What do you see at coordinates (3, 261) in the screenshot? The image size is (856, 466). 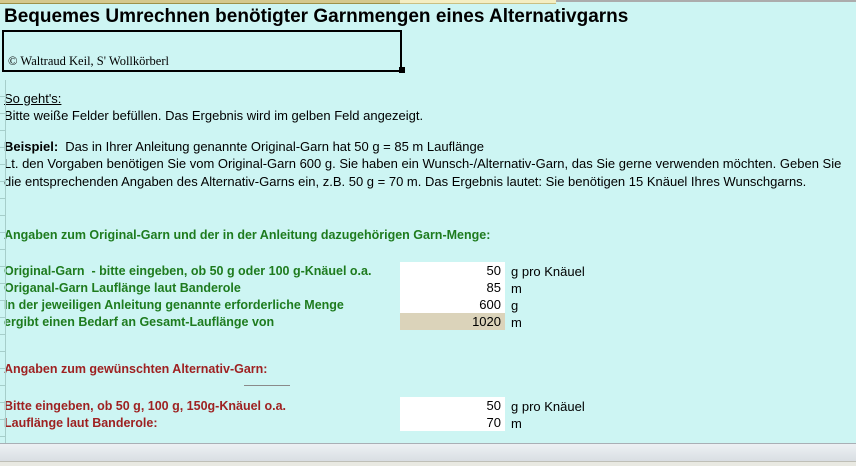 I see `column-a-gridlines` at bounding box center [3, 261].